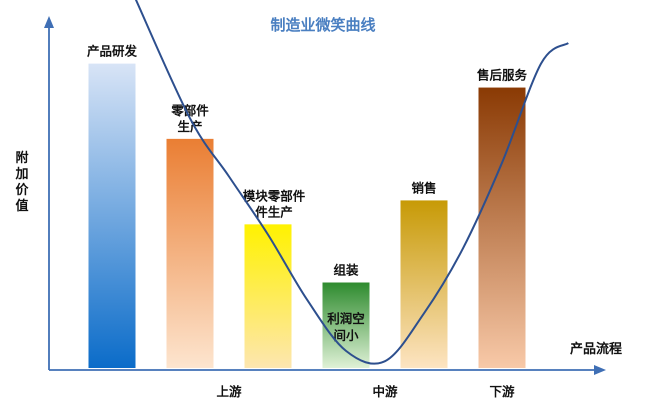  What do you see at coordinates (502, 75) in the screenshot?
I see `category-label-6: 售后服务` at bounding box center [502, 75].